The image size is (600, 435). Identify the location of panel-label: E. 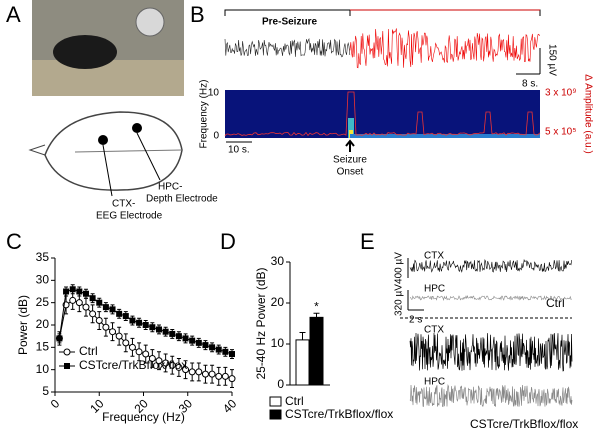
(367, 241).